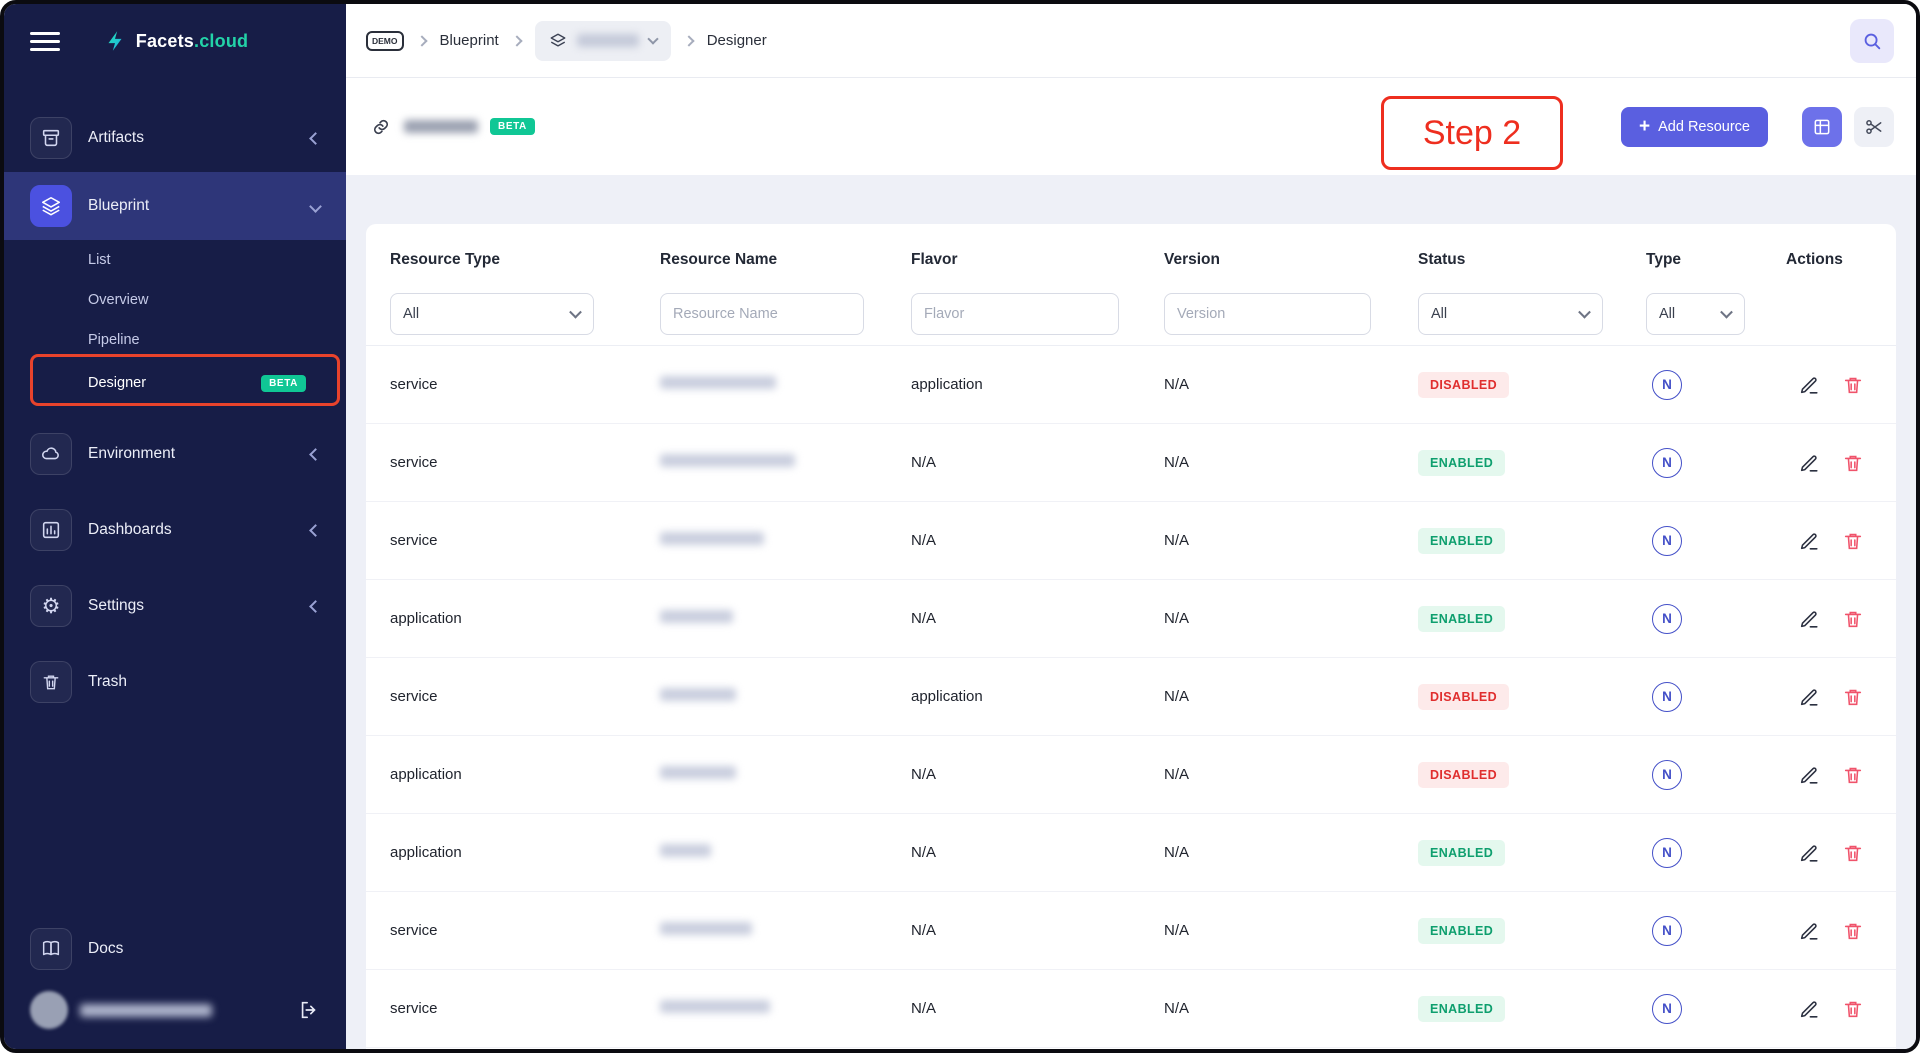 The image size is (1920, 1053). I want to click on brand-name: Facets.cloud, so click(192, 40).